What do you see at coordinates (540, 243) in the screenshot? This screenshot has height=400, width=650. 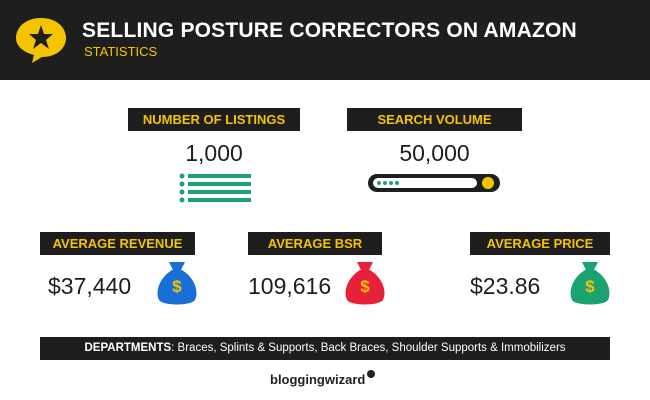 I see `stat-label: AVERAGE PRICE` at bounding box center [540, 243].